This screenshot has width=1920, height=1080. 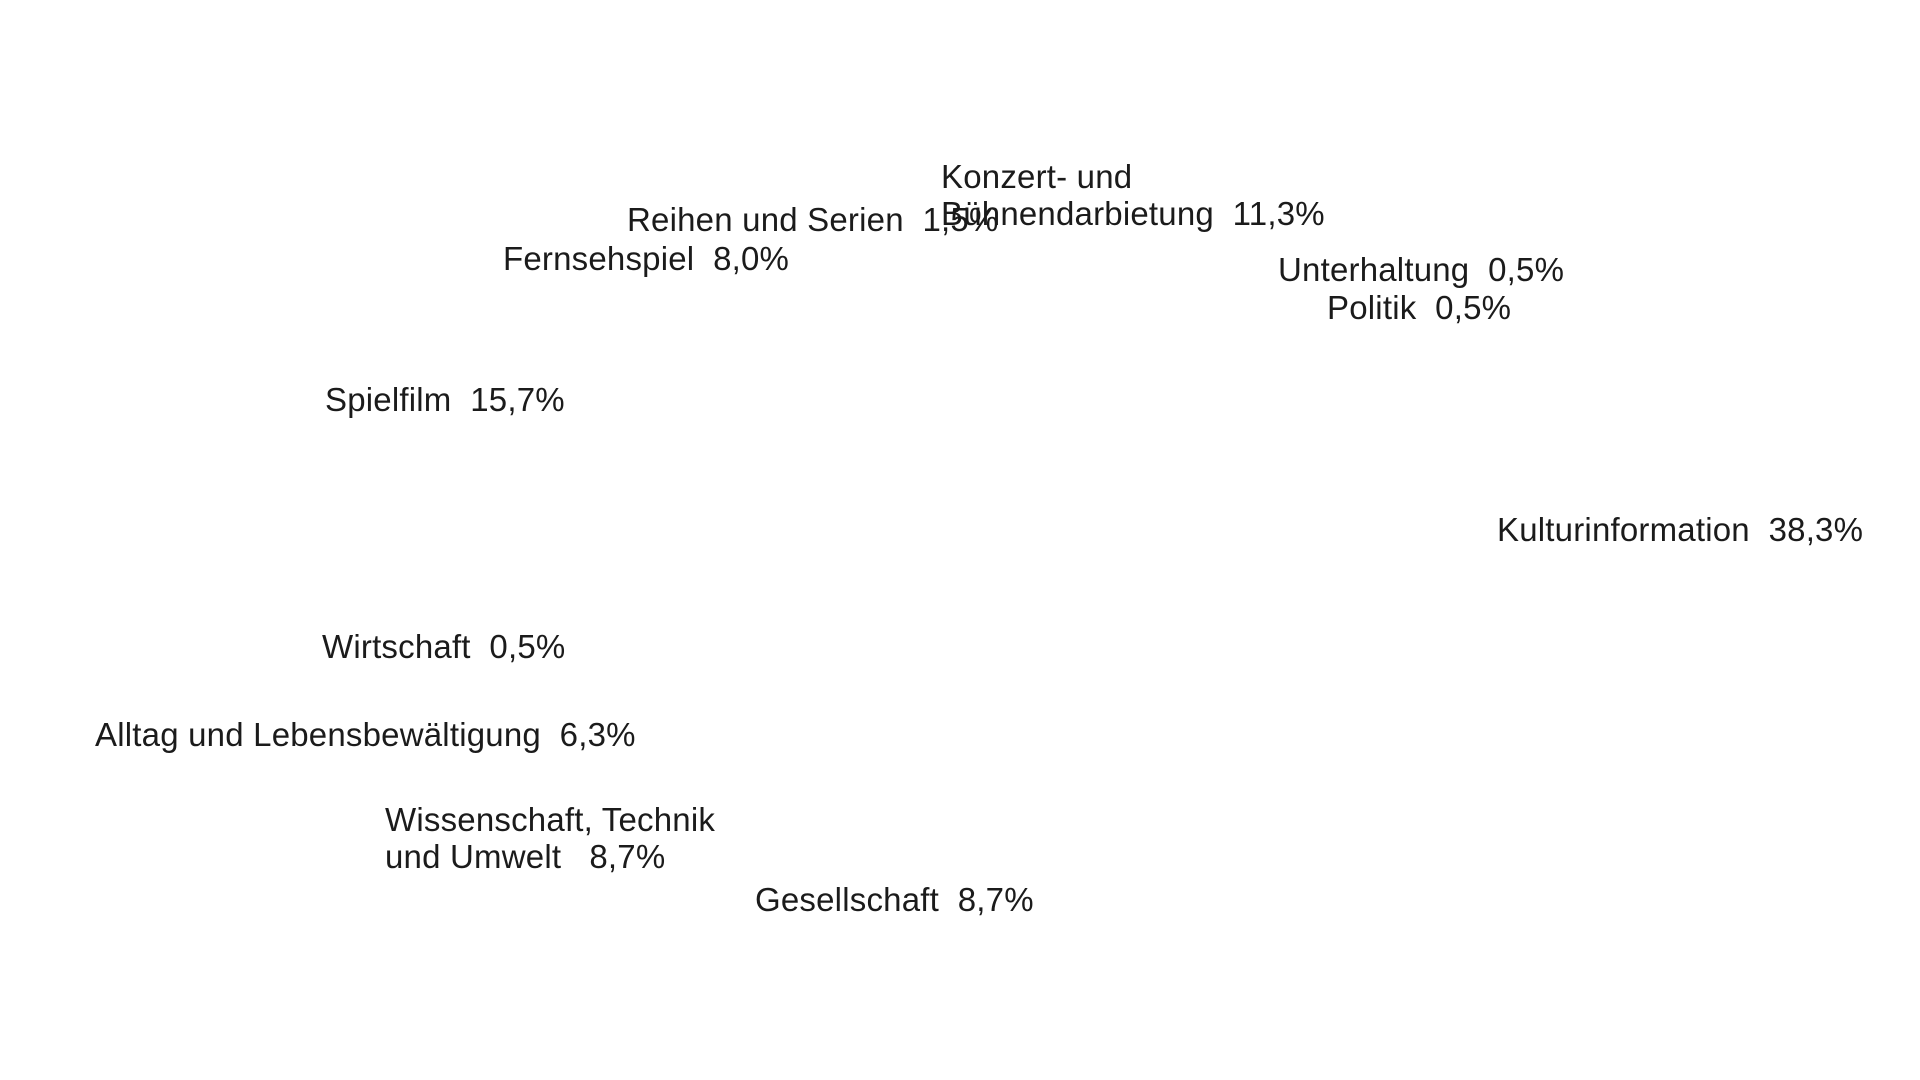 I want to click on slice-label-alltag: Alltag und Lebensbewältigung 6,3%, so click(x=365, y=734).